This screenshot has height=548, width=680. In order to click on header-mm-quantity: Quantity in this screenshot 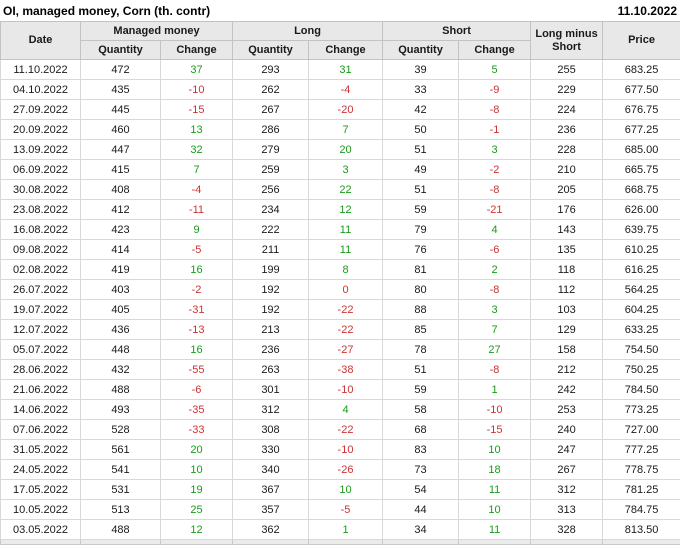, I will do `click(120, 50)`.